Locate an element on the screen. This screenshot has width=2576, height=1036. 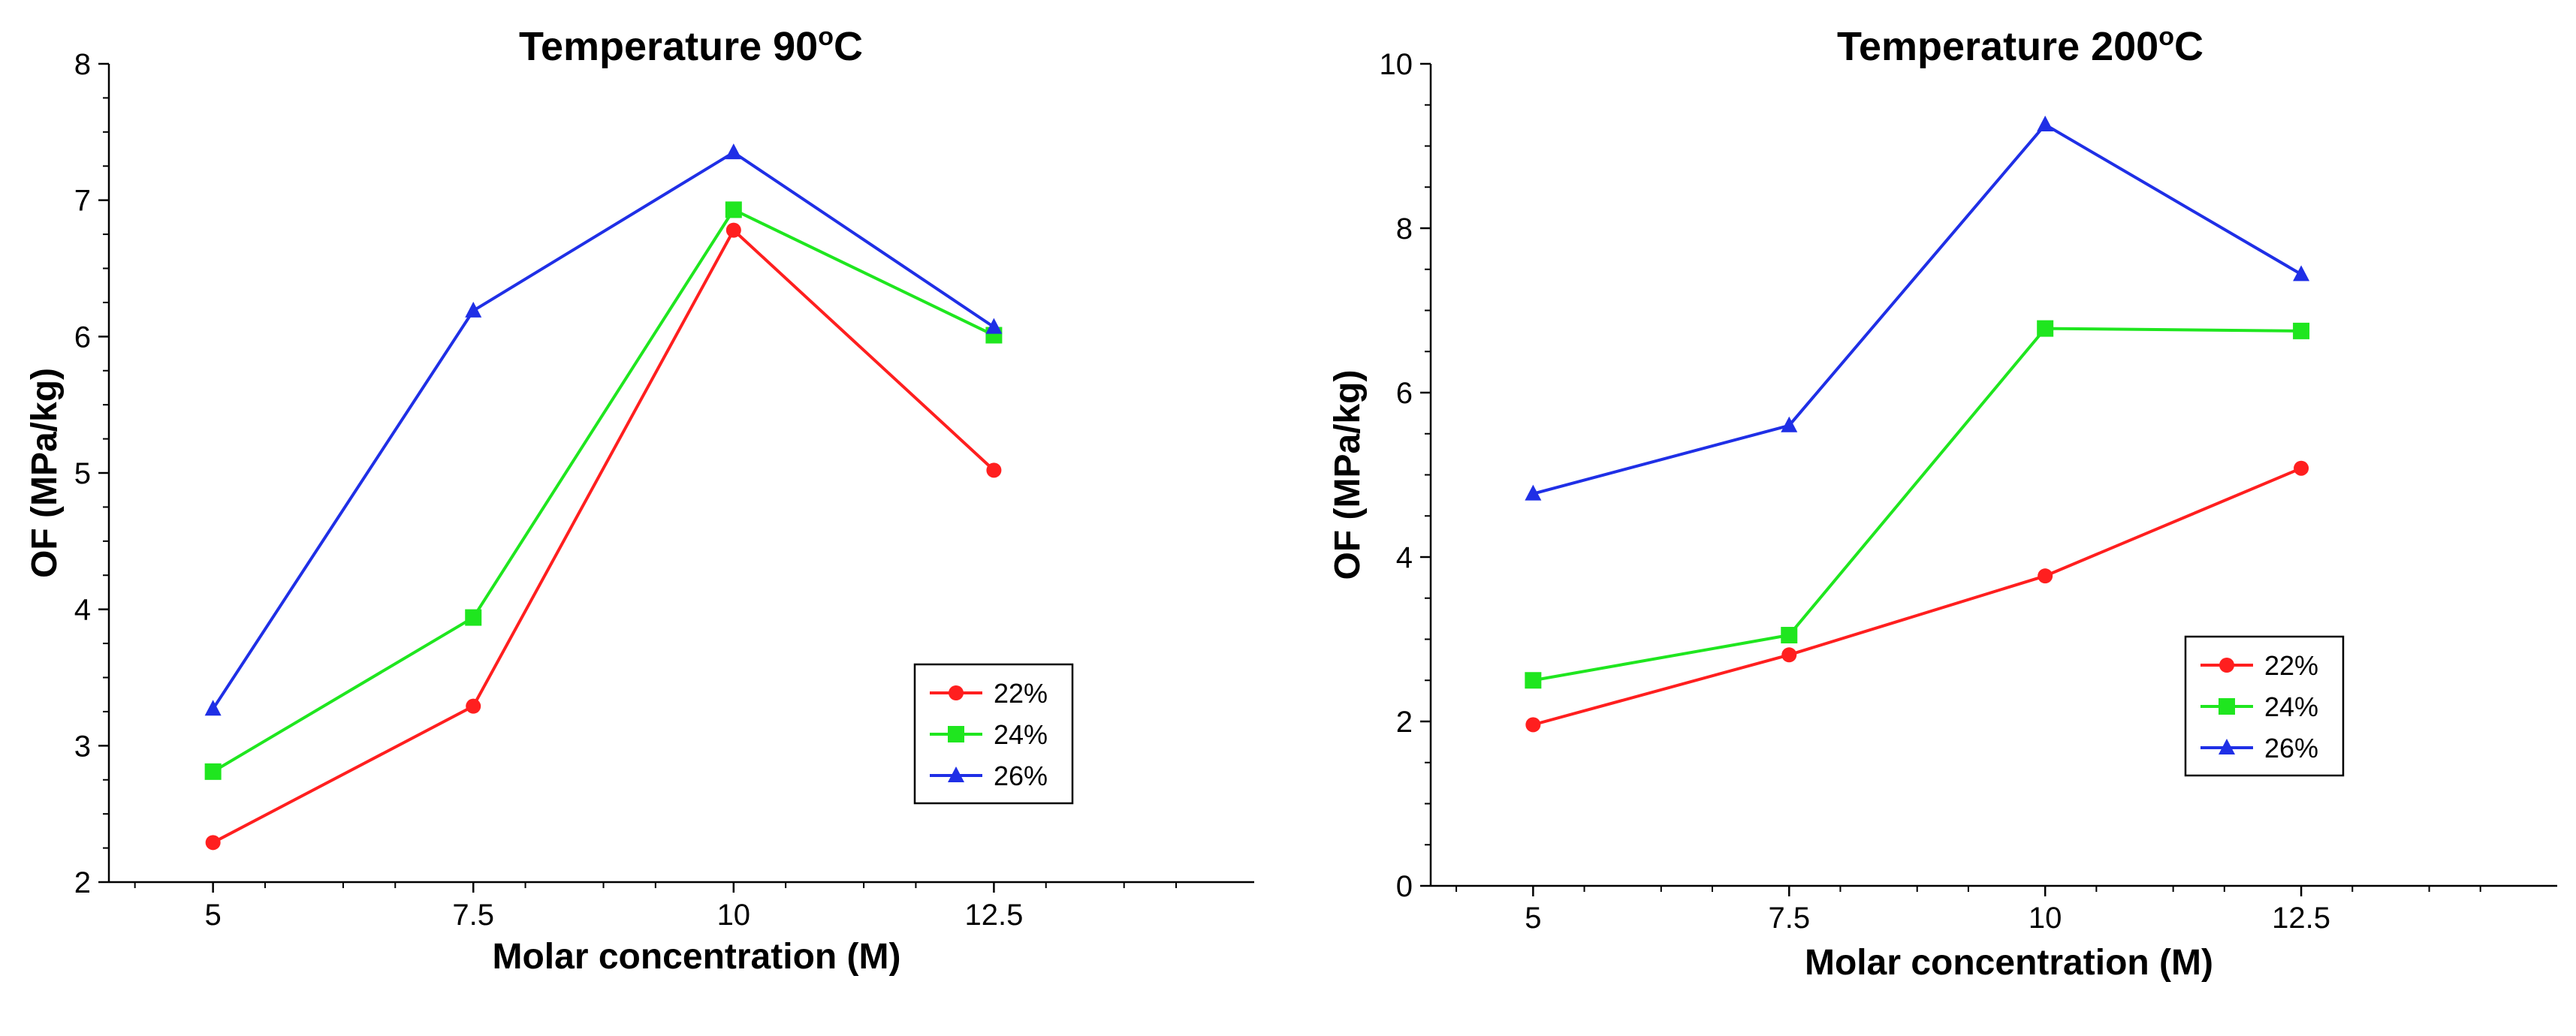
y-tick-label: 10 is located at coordinates (1396, 64).